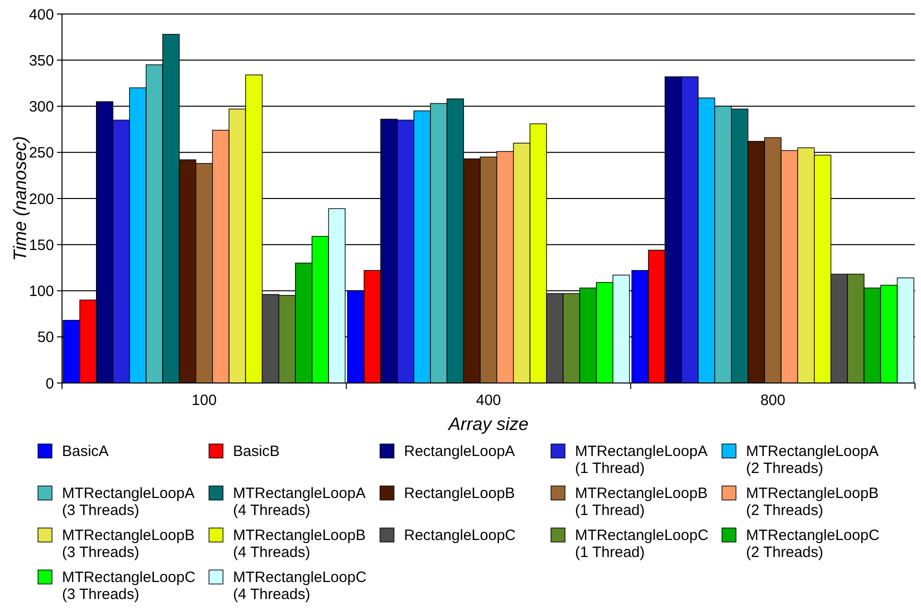 This screenshot has height=609, width=921. I want to click on y-tick-label: 200, so click(41, 199).